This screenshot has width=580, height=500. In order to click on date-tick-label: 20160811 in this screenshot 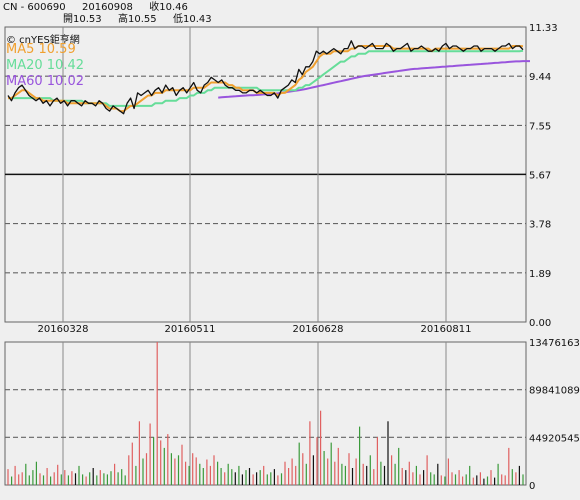, I will do `click(446, 329)`.